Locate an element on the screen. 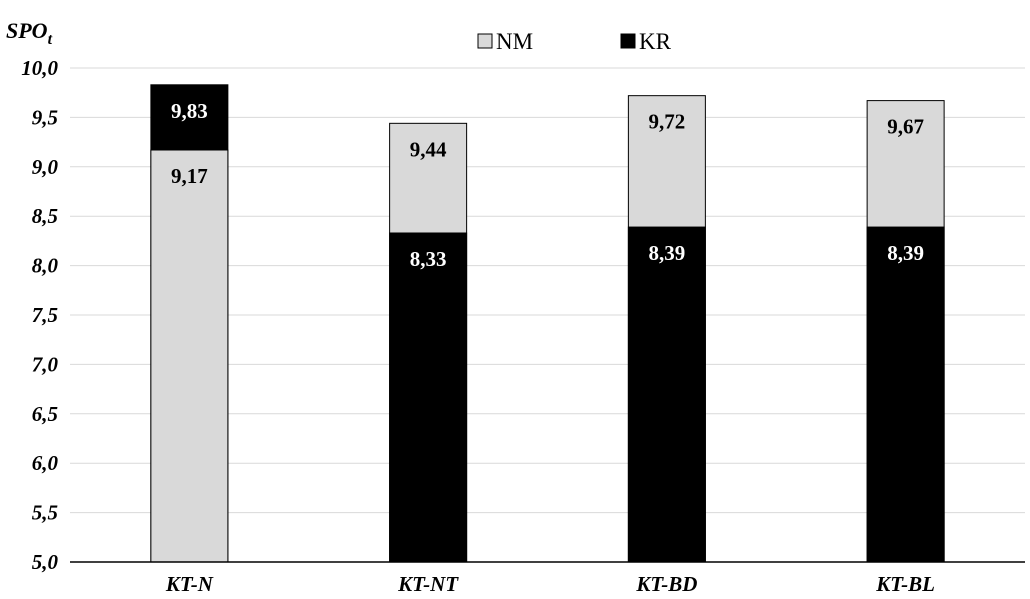 The width and height of the screenshot is (1030, 599). y-tick-label: 8,0 is located at coordinates (45, 266).